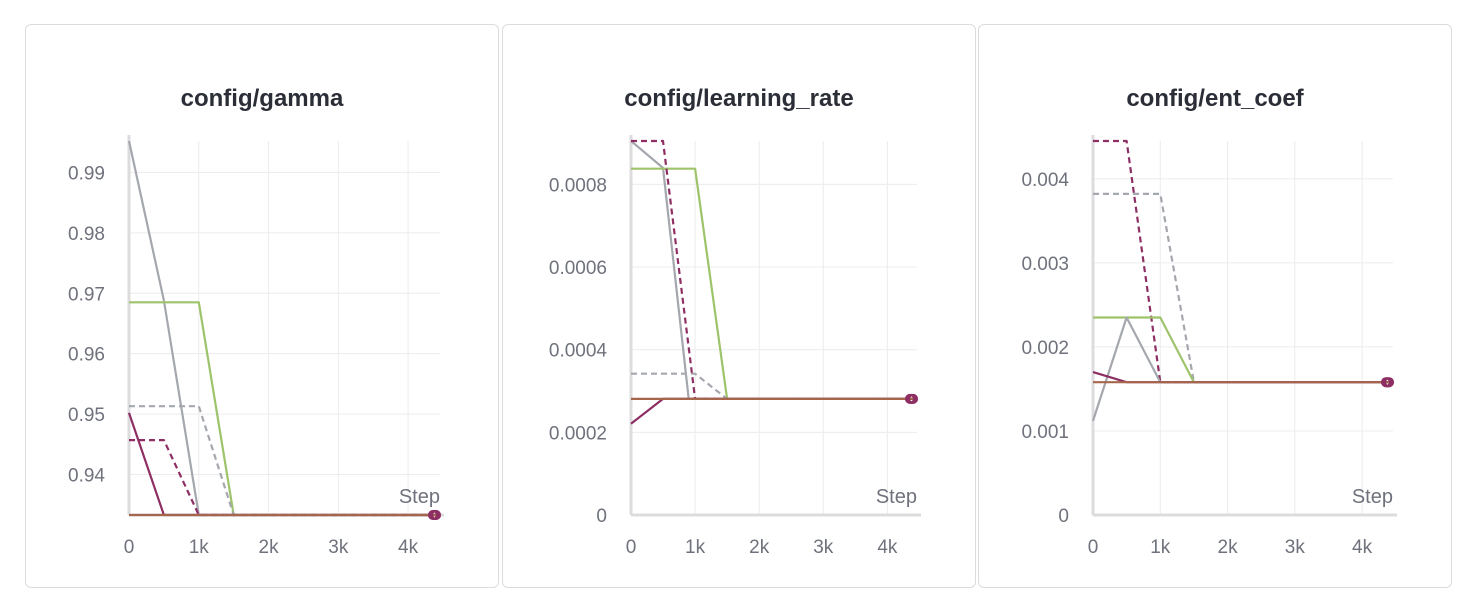  I want to click on y-tick-label: 0.002, so click(1045, 348).